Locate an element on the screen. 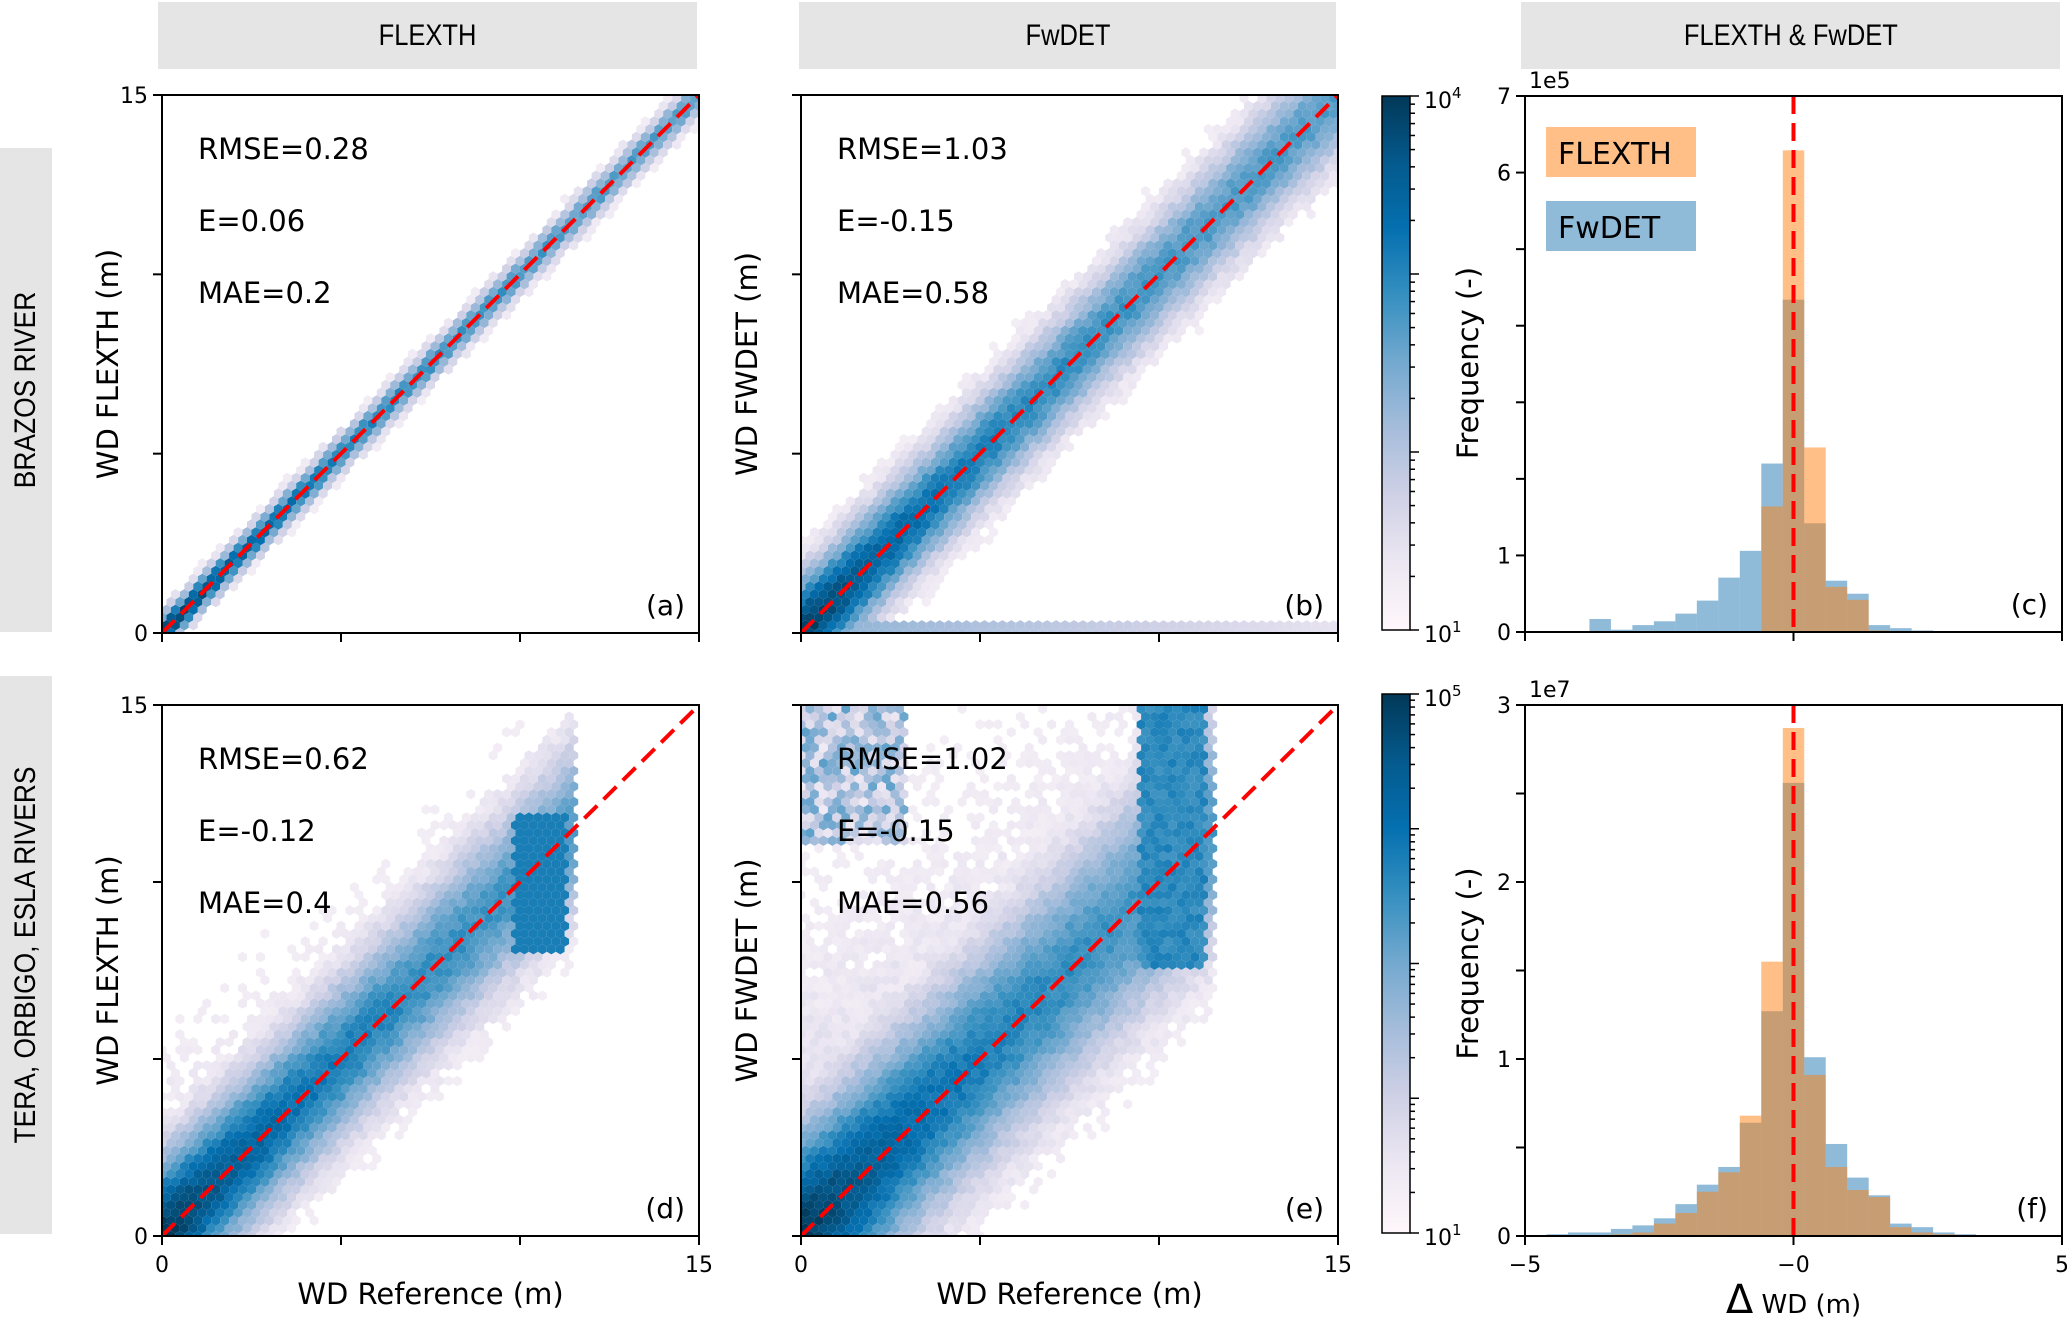 Image resolution: width=2067 pixels, height=1317 pixels. axes-frame is located at coordinates (430, 364).